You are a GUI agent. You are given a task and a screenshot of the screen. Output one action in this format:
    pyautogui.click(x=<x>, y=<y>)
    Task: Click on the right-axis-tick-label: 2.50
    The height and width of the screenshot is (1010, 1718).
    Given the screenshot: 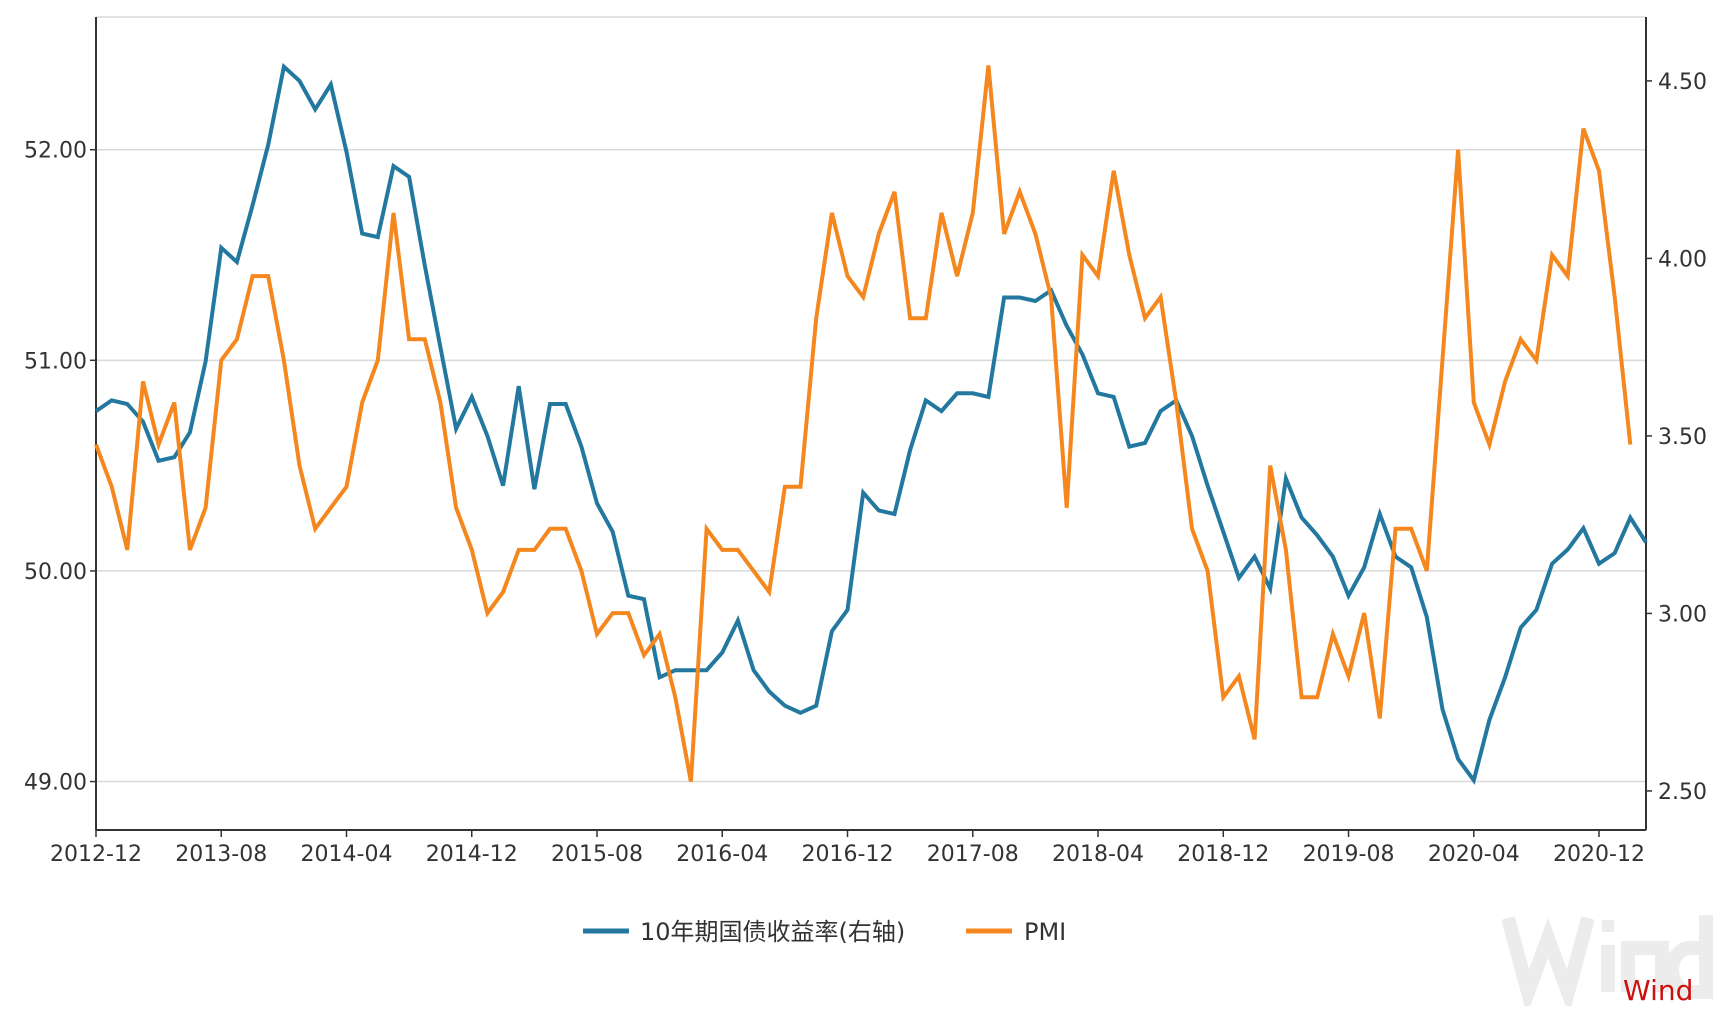 What is the action you would take?
    pyautogui.click(x=1682, y=792)
    